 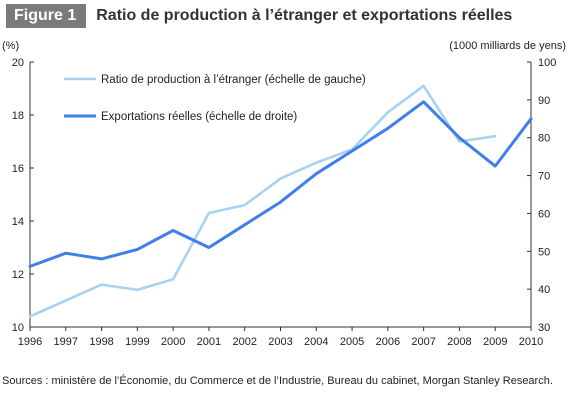 What do you see at coordinates (209, 342) in the screenshot?
I see `x-tick-label: 2001` at bounding box center [209, 342].